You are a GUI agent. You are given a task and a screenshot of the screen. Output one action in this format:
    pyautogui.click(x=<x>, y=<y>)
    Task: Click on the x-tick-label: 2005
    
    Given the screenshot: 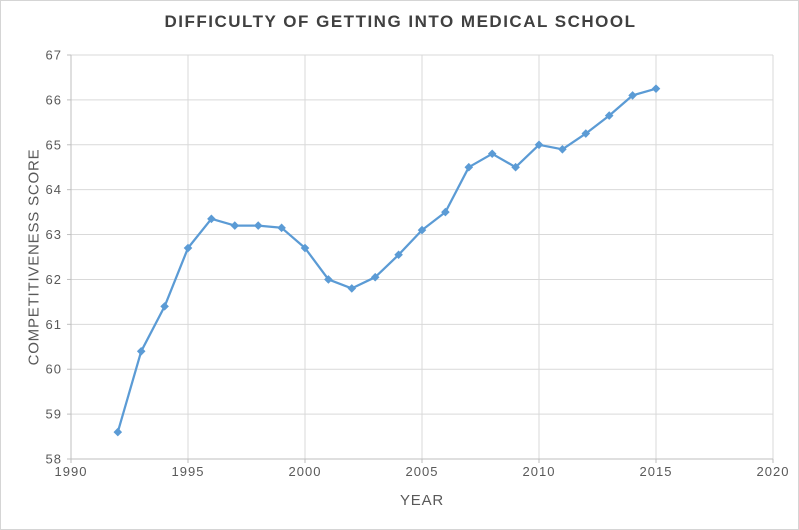 What is the action you would take?
    pyautogui.click(x=422, y=471)
    